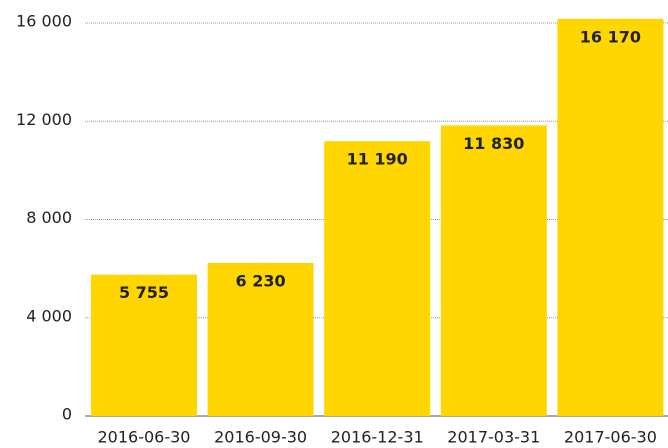 Image resolution: width=668 pixels, height=448 pixels. I want to click on y-tick-label: 16 000, so click(44, 21).